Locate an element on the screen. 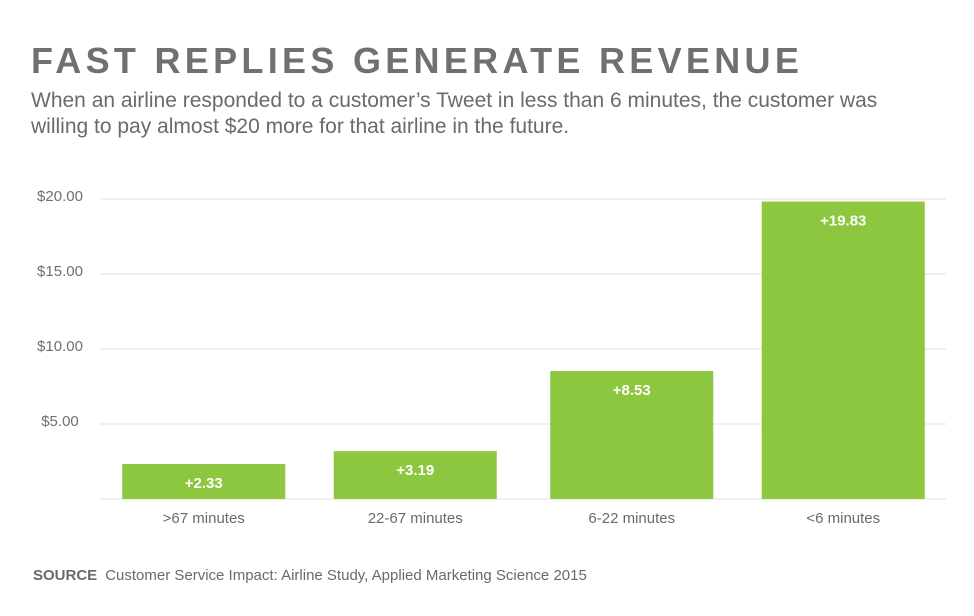 The height and width of the screenshot is (616, 974). data-label: +19.83 is located at coordinates (843, 221).